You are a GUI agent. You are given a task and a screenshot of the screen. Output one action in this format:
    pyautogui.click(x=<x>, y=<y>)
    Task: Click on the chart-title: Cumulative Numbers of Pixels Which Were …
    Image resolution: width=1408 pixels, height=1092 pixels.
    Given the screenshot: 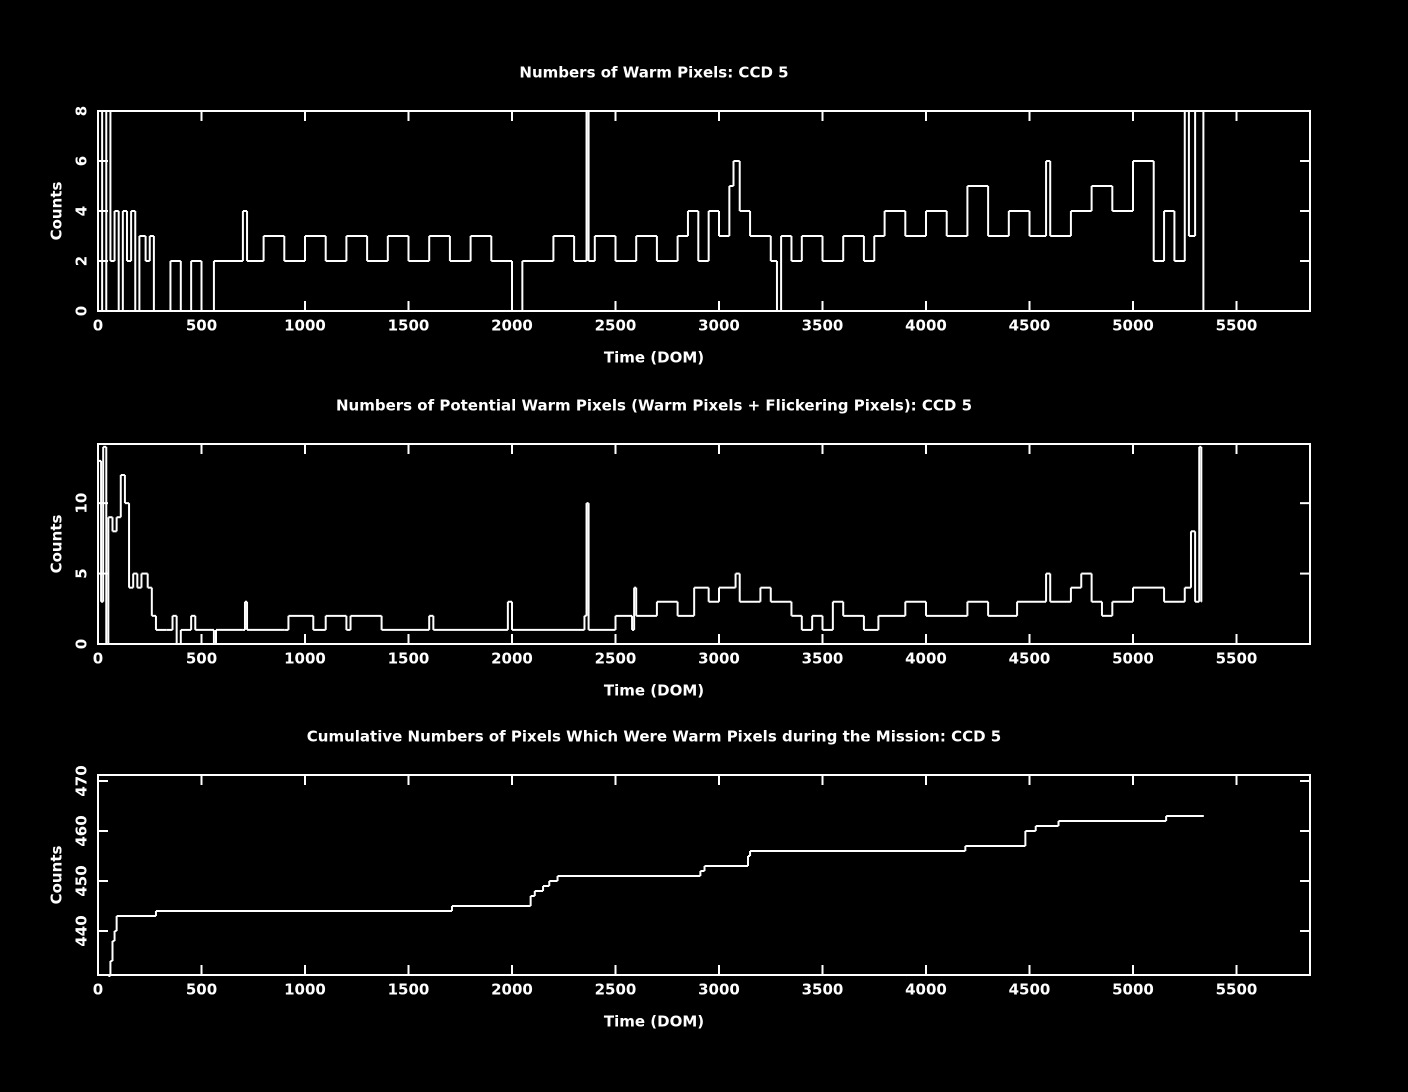 What is the action you would take?
    pyautogui.click(x=654, y=737)
    